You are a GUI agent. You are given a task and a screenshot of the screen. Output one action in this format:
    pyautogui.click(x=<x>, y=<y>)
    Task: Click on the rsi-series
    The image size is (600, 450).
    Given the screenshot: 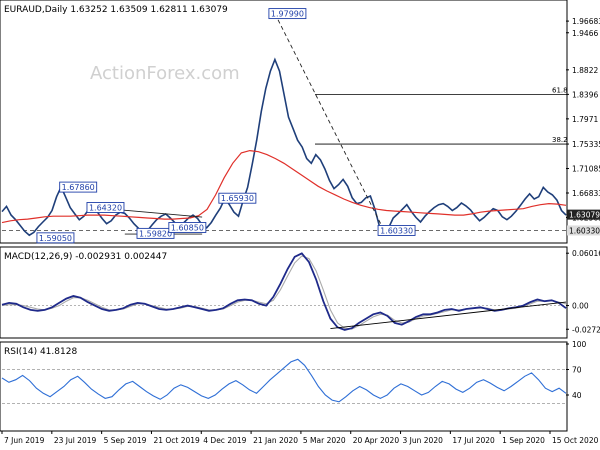 What is the action you would take?
    pyautogui.click(x=284, y=381)
    